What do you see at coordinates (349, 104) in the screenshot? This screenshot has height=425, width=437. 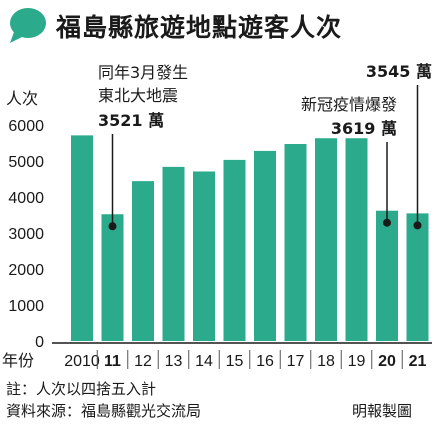 I see `annotation-text-20: 新冠疫情爆發` at bounding box center [349, 104].